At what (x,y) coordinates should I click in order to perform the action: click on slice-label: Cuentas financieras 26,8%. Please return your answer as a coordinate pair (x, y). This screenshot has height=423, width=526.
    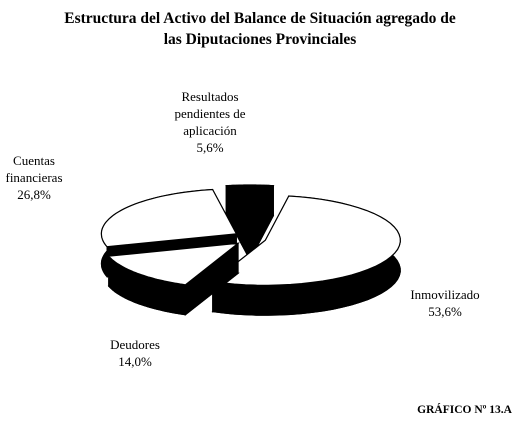
    Looking at the image, I should click on (34, 177).